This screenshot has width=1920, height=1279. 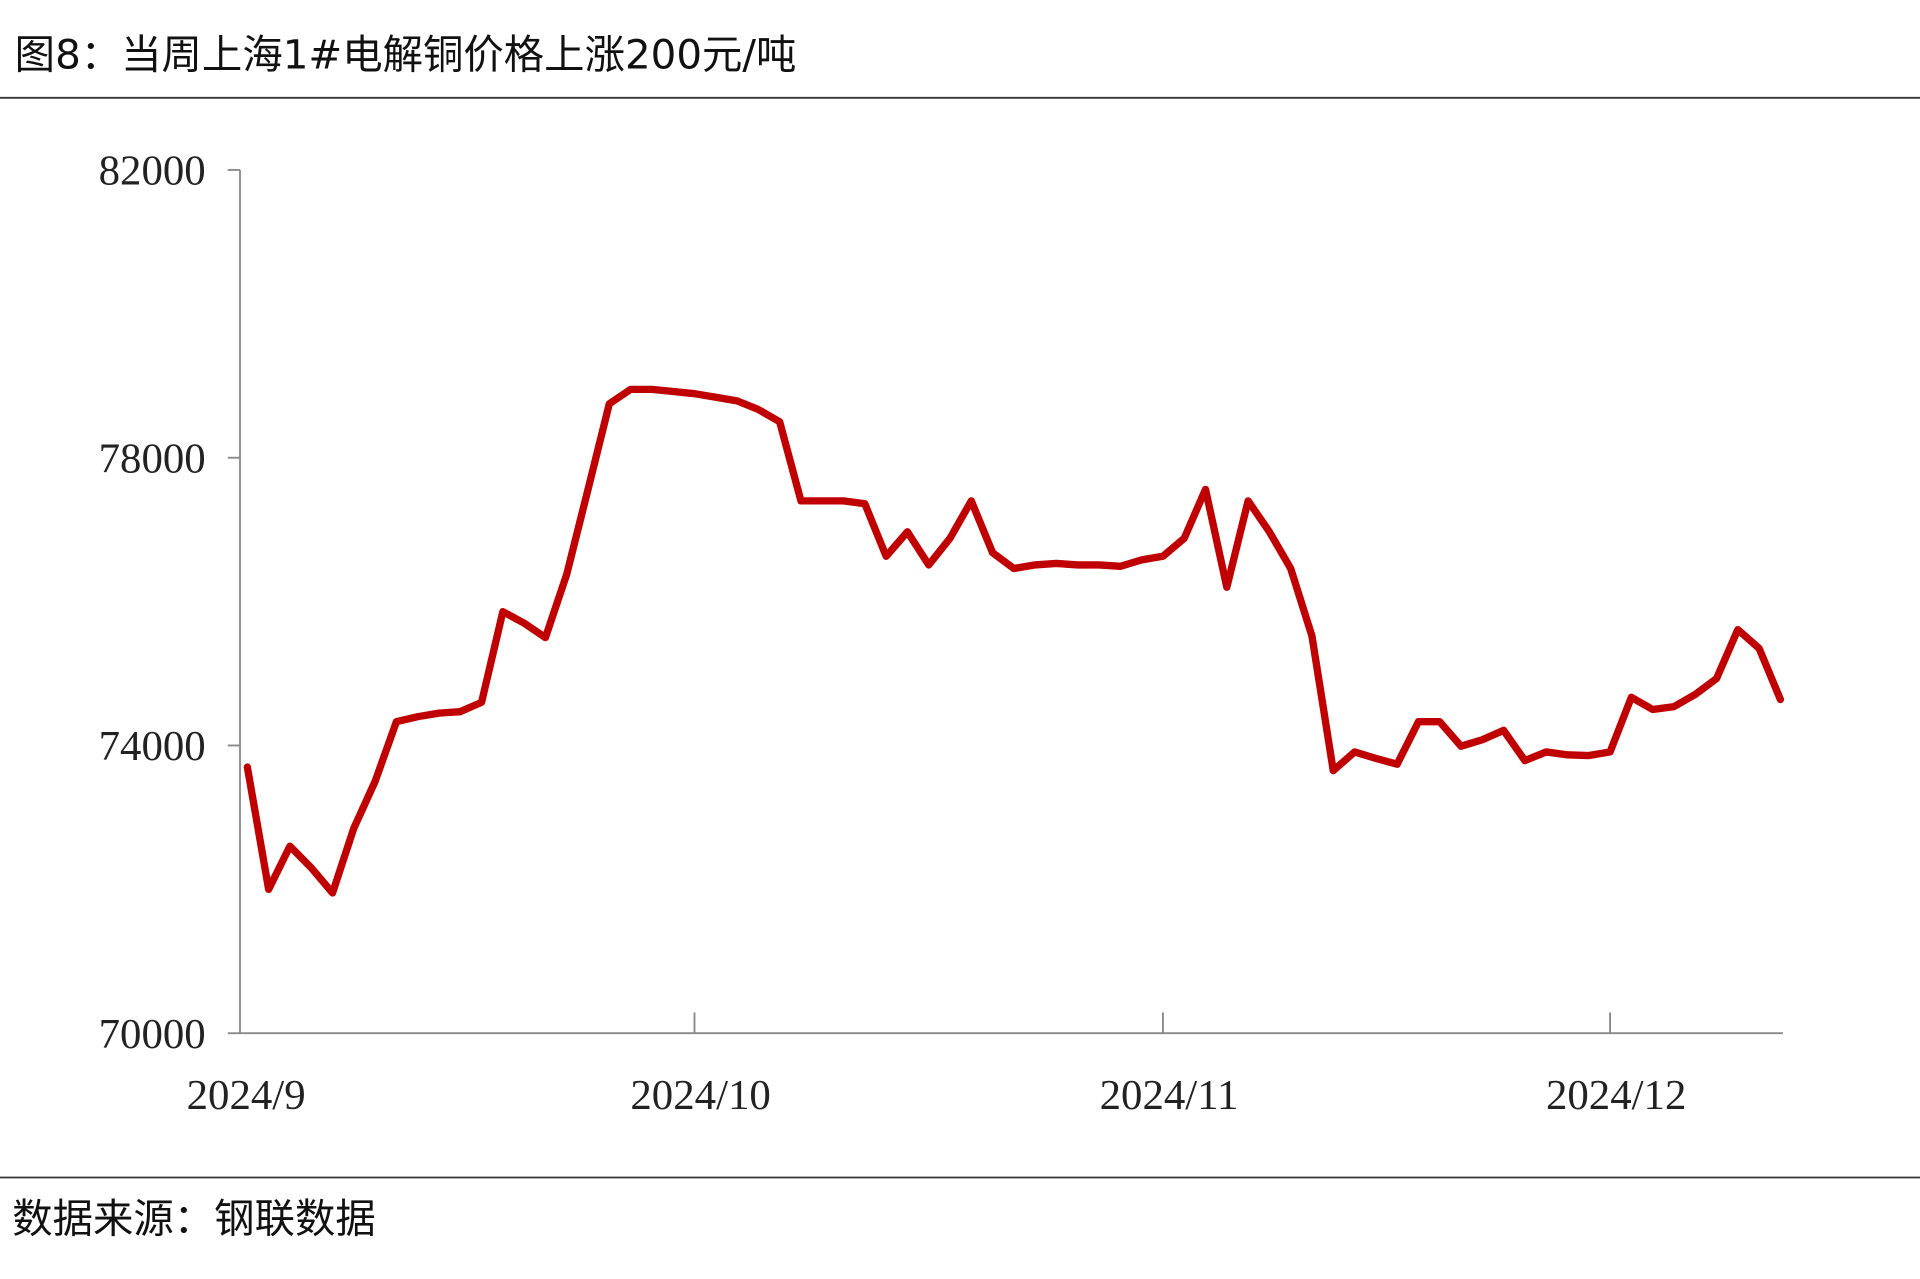 What do you see at coordinates (152, 458) in the screenshot?
I see `y-tick-label: 78000` at bounding box center [152, 458].